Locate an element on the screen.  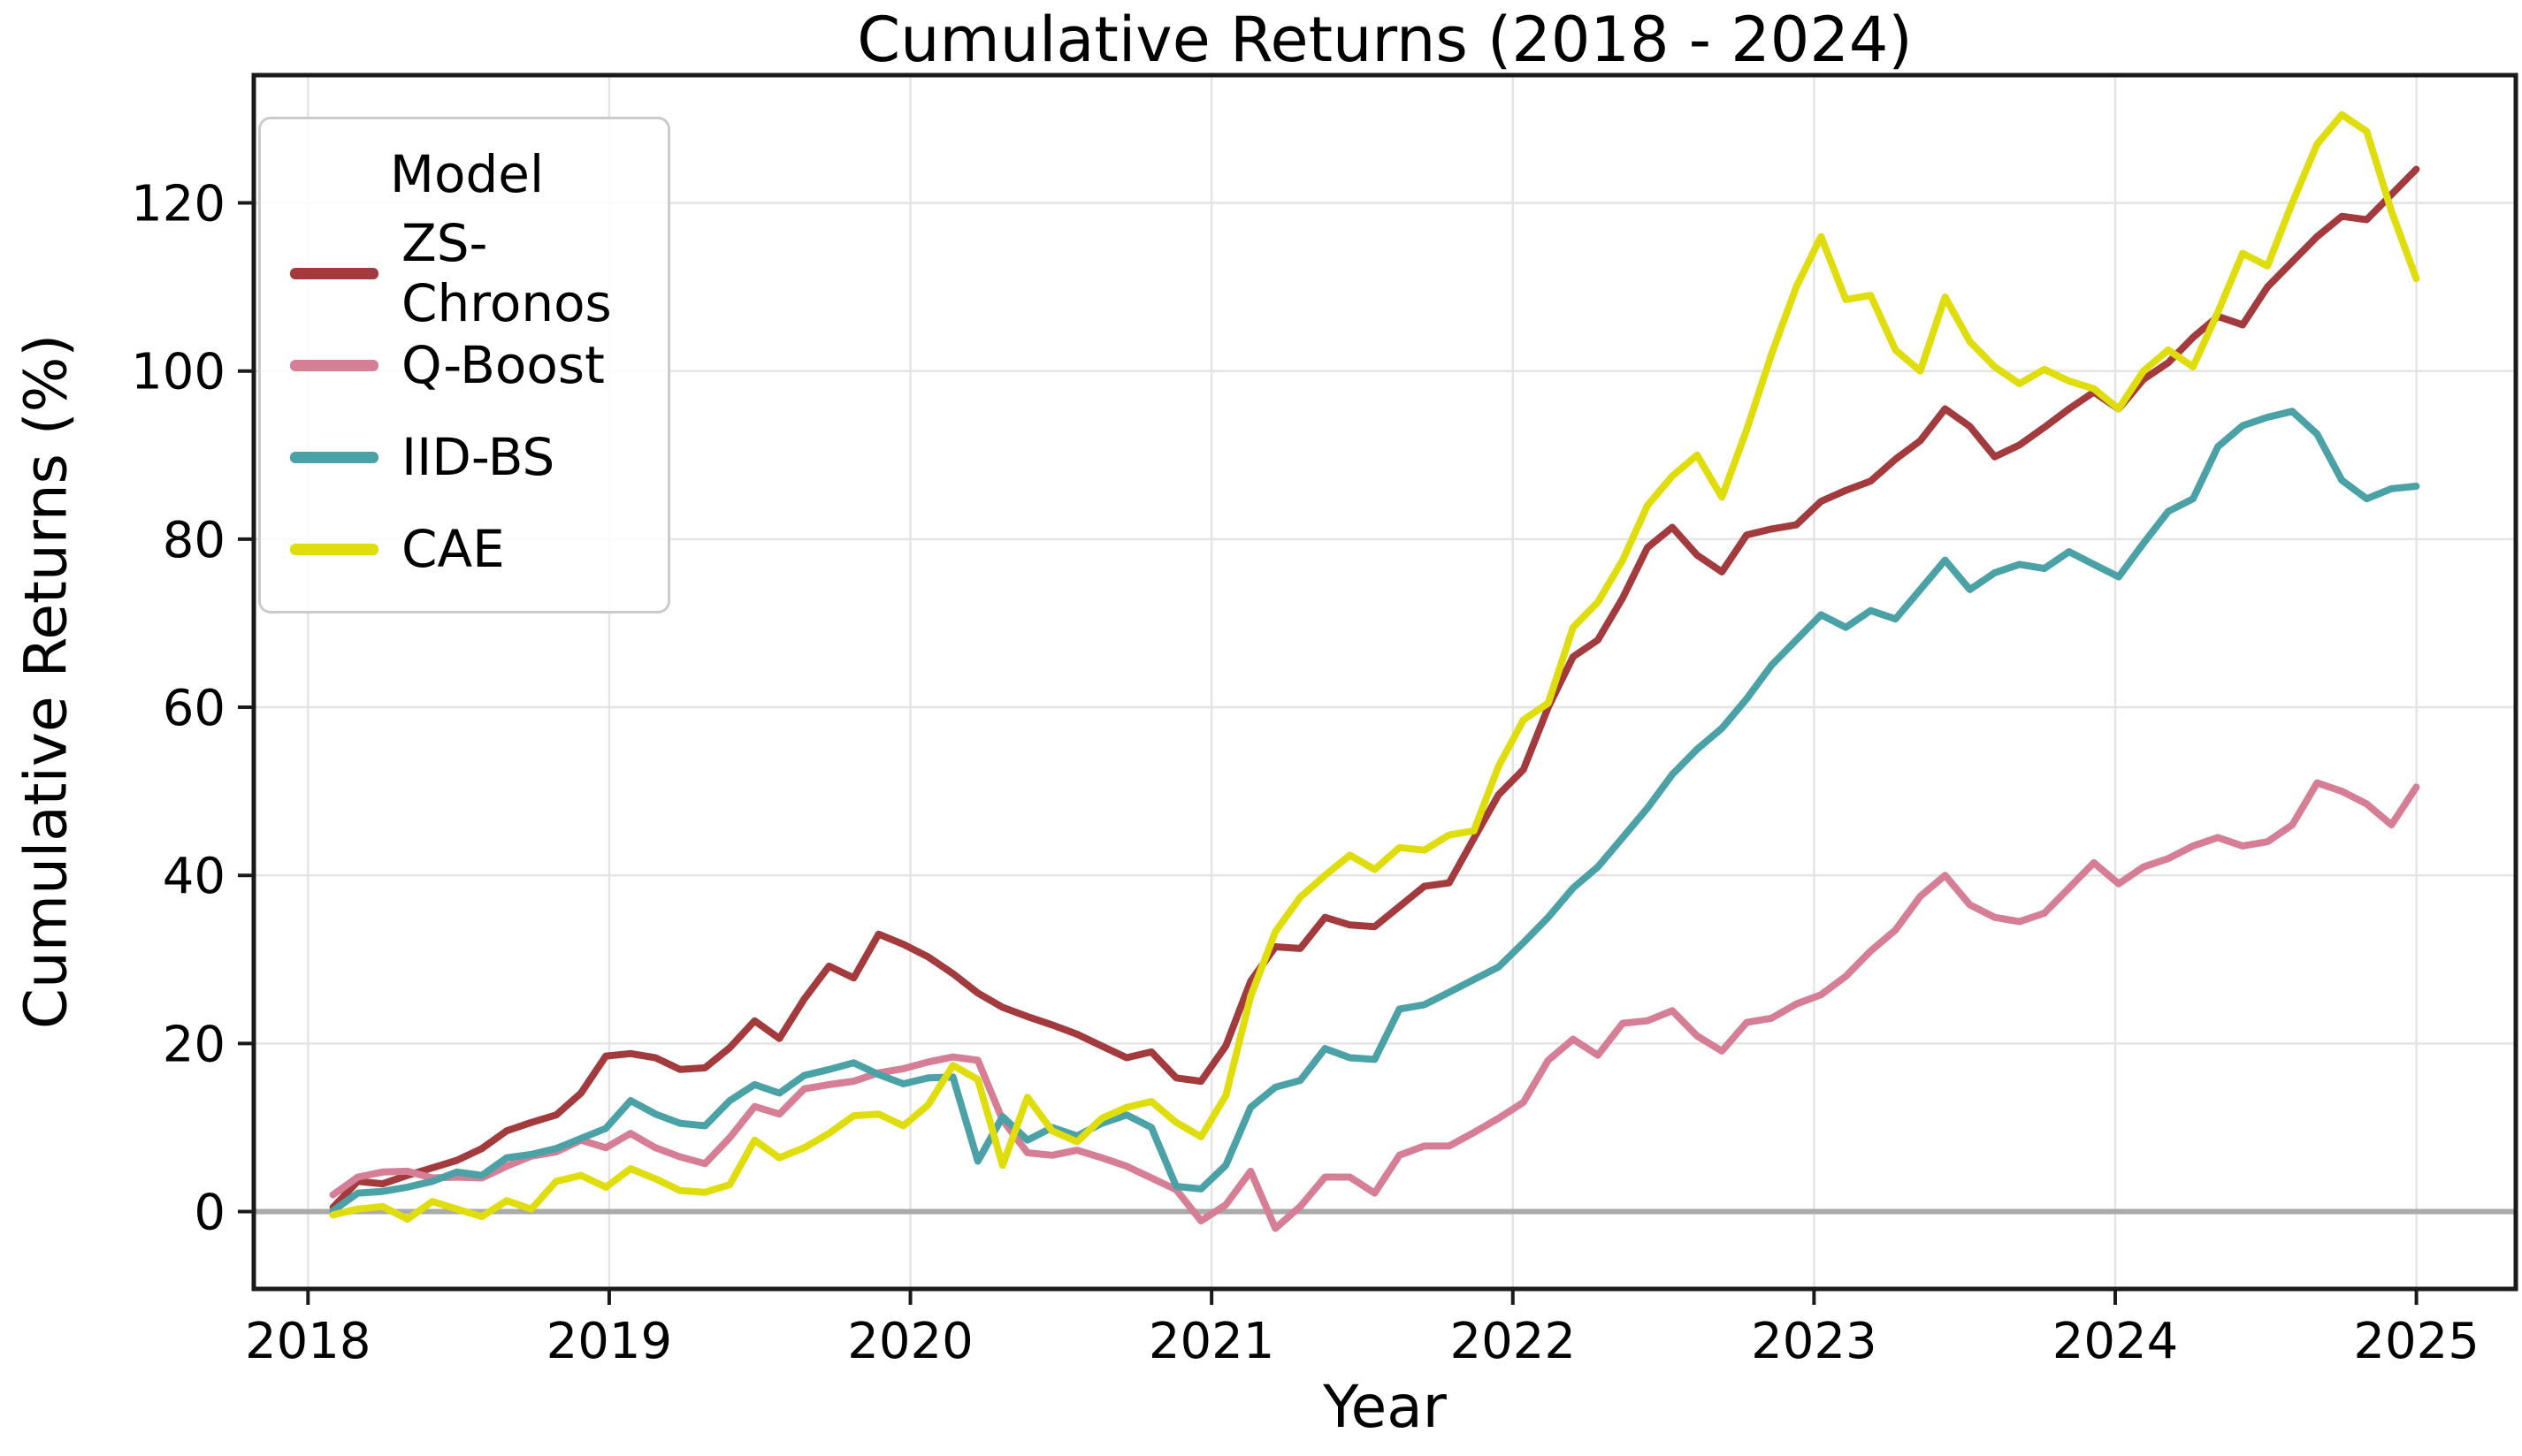
y-tick-label-120: 120 is located at coordinates (178, 204).